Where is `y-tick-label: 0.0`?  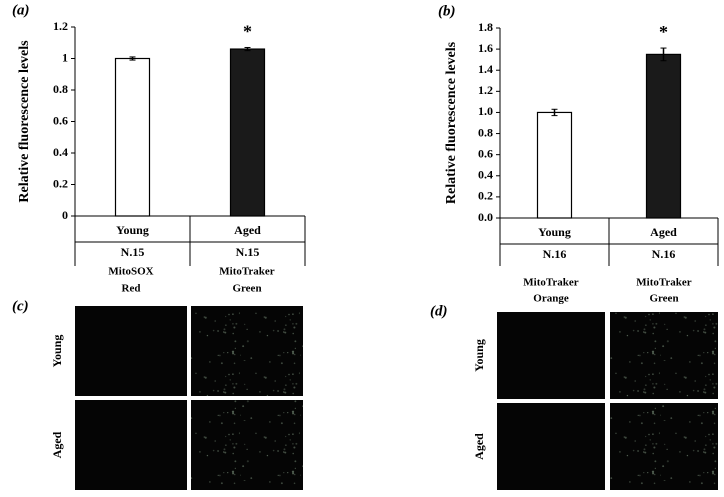
y-tick-label: 0.0 is located at coordinates (485, 217).